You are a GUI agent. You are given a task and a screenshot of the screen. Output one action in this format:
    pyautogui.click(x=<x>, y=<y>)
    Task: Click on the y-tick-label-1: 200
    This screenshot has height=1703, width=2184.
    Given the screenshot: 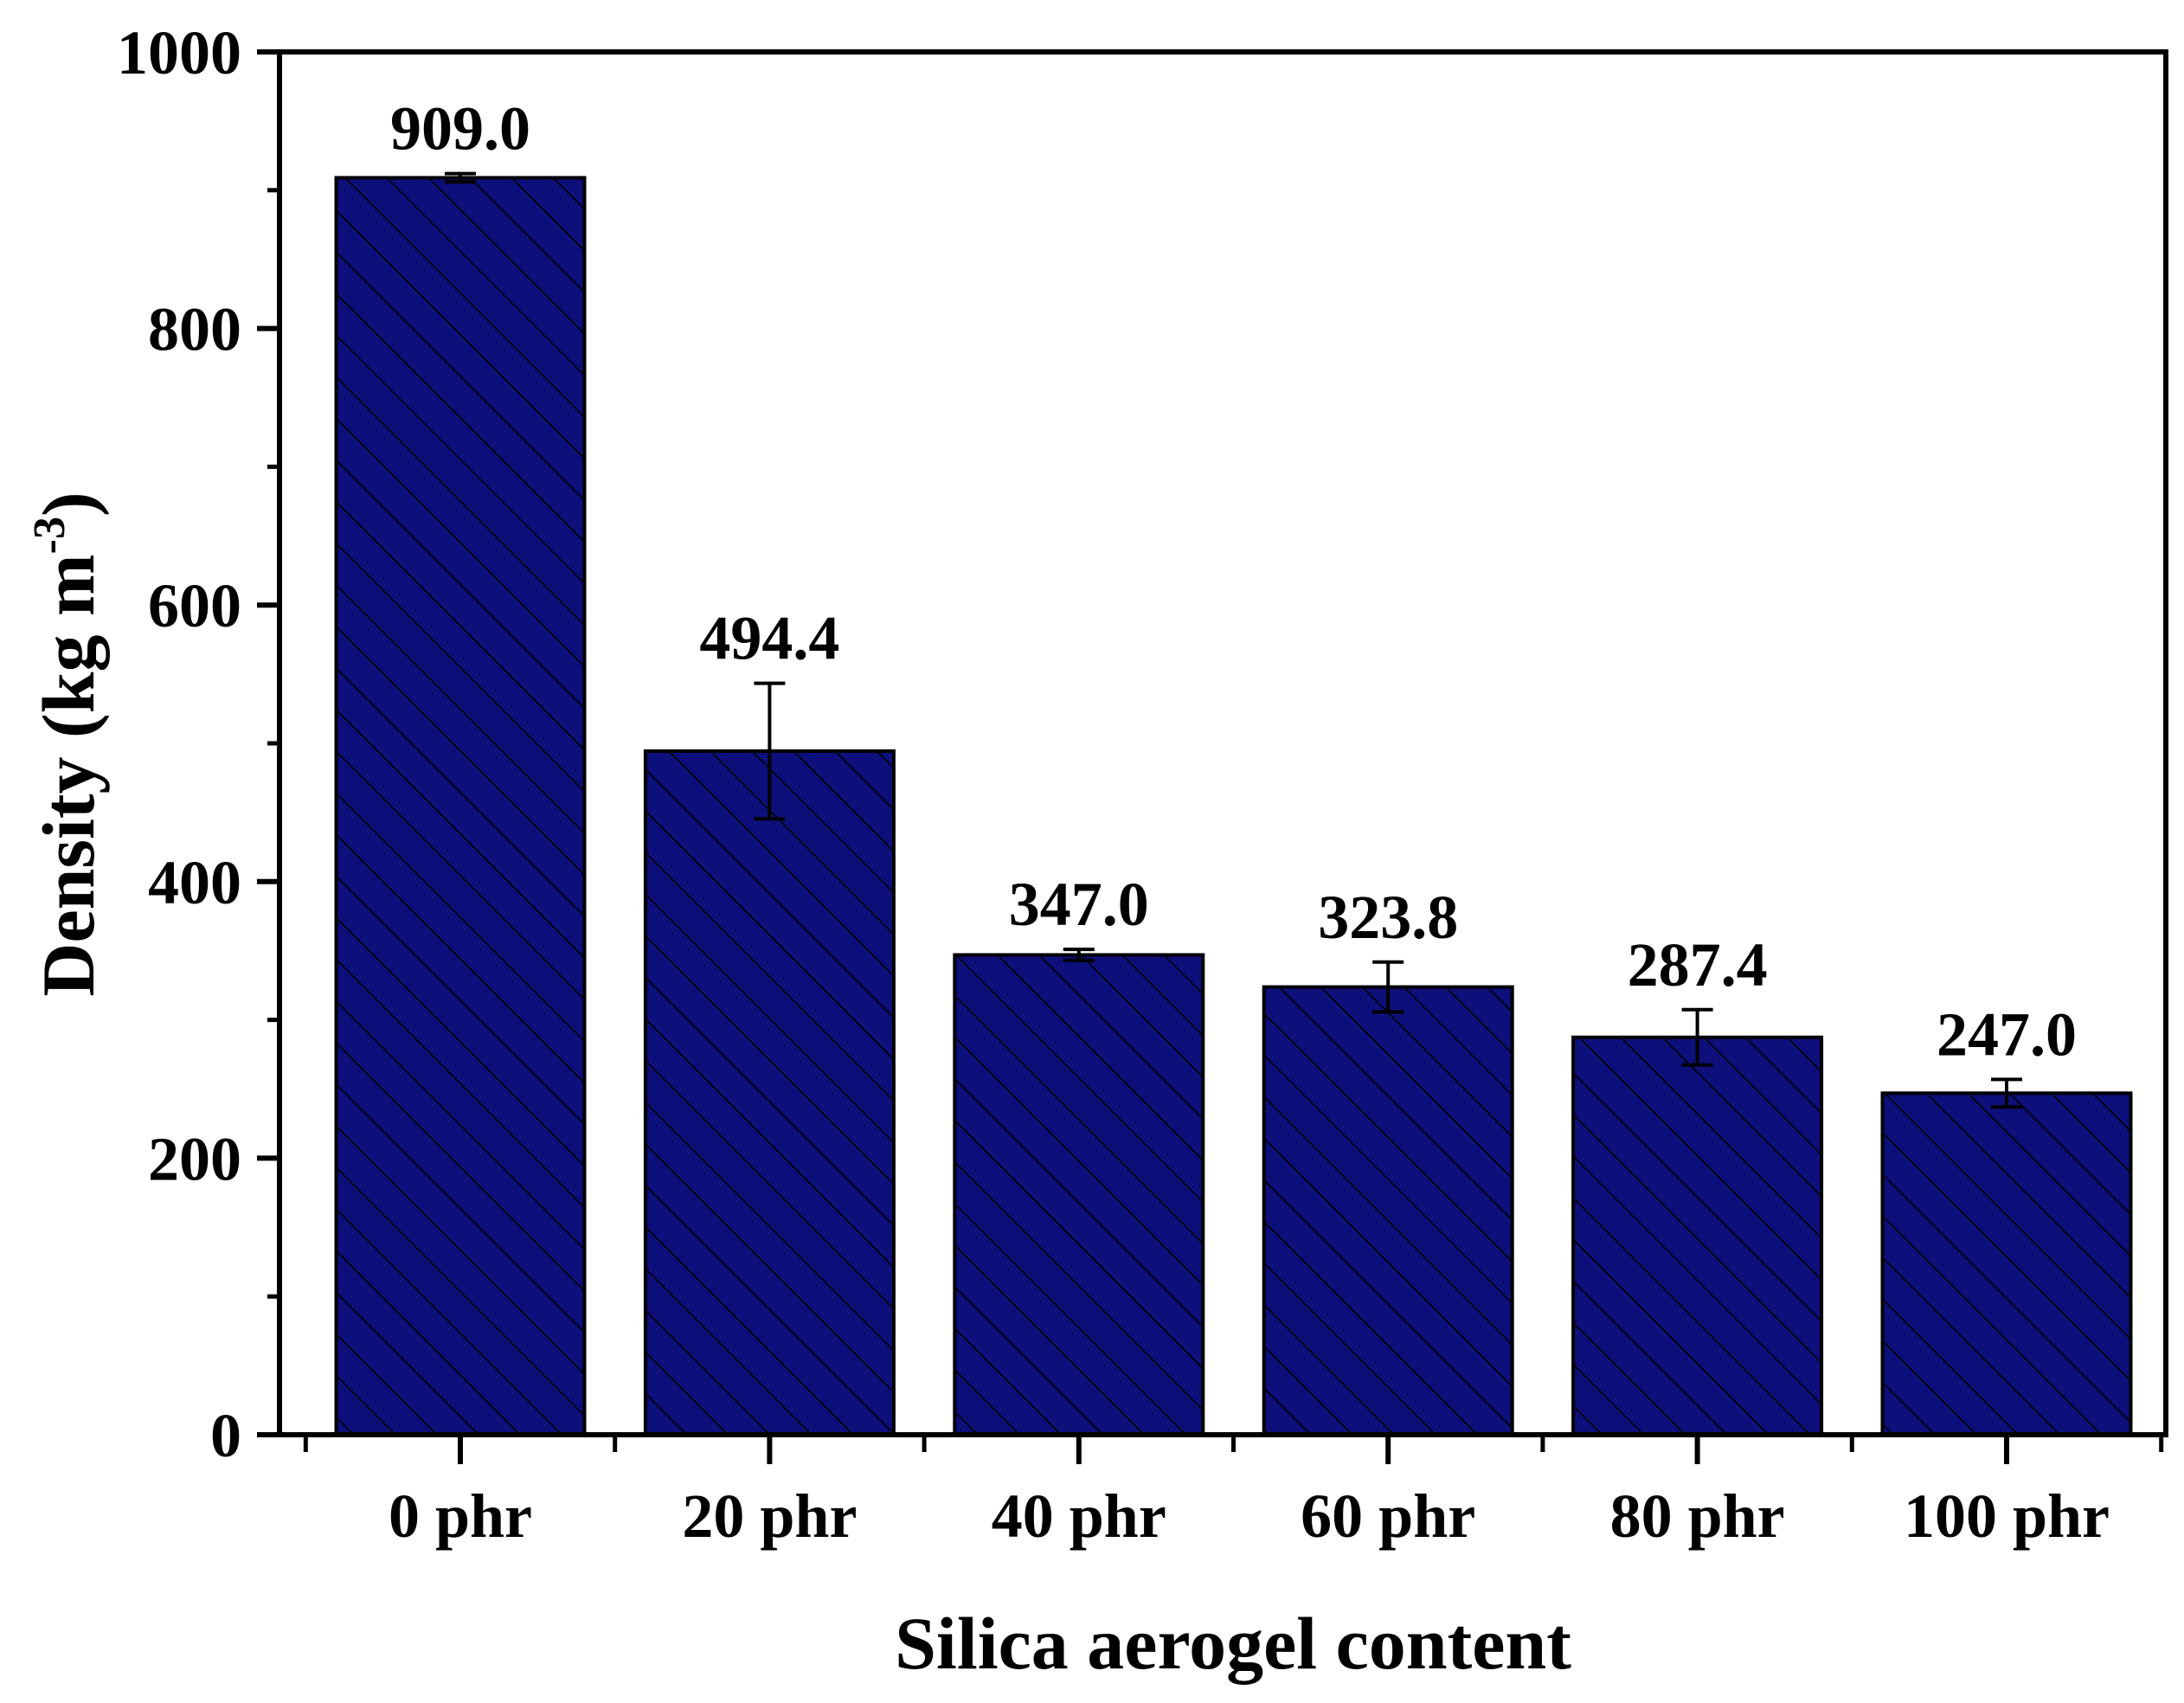 What is the action you would take?
    pyautogui.click(x=194, y=1158)
    